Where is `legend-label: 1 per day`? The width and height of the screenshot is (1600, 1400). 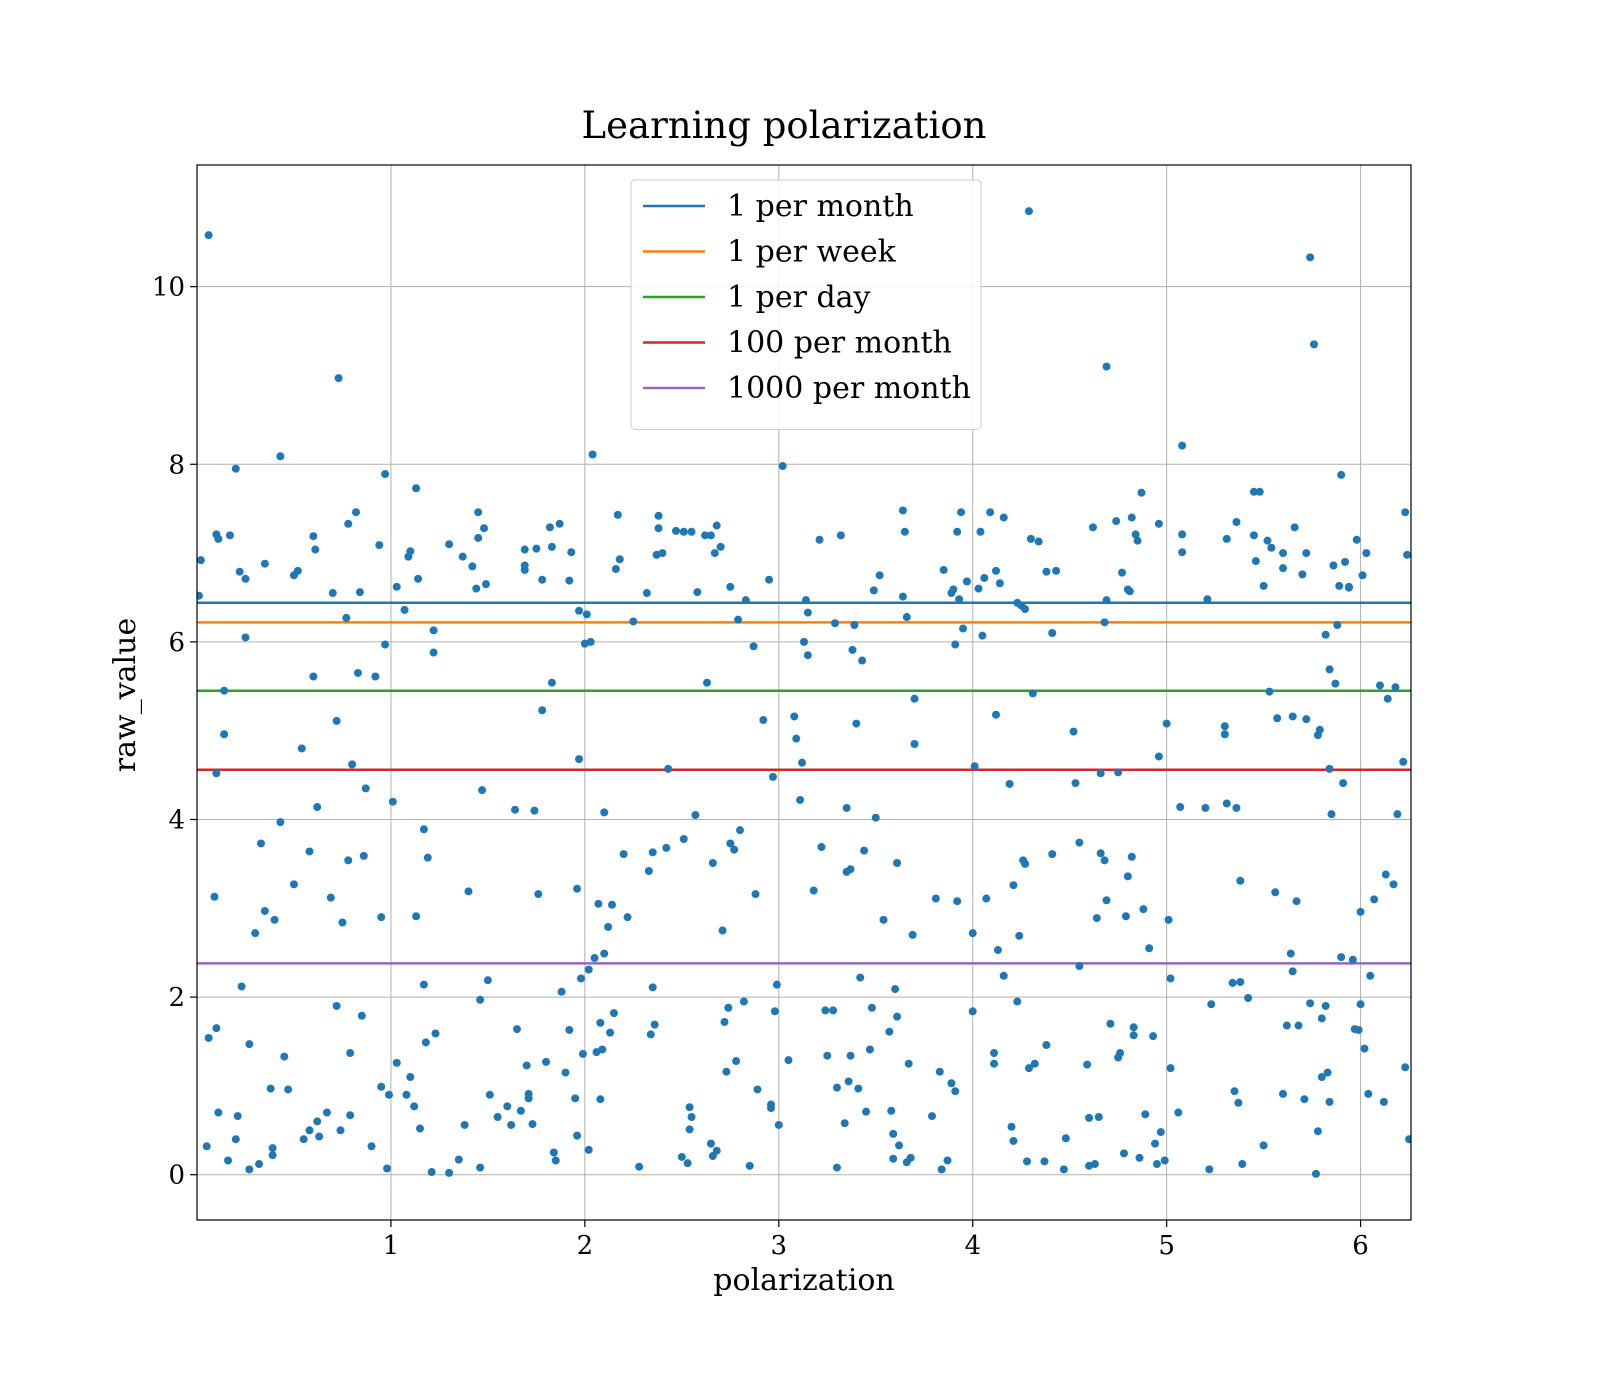
legend-label: 1 per day is located at coordinates (799, 297).